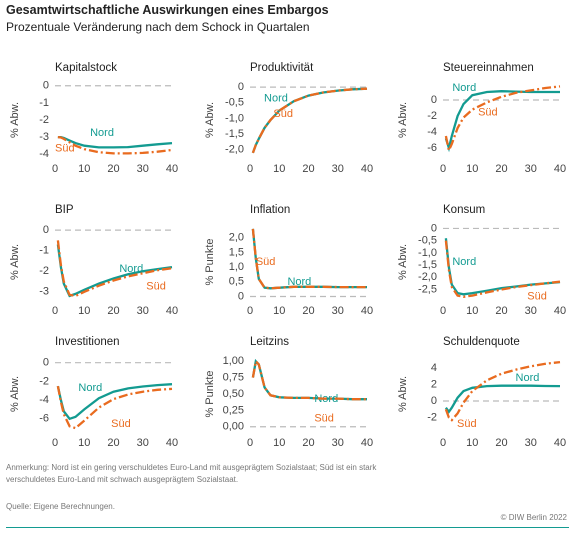 The height and width of the screenshot is (536, 575). Describe the element at coordinates (236, 282) in the screenshot. I see `y-tick-label: 0,5` at that location.